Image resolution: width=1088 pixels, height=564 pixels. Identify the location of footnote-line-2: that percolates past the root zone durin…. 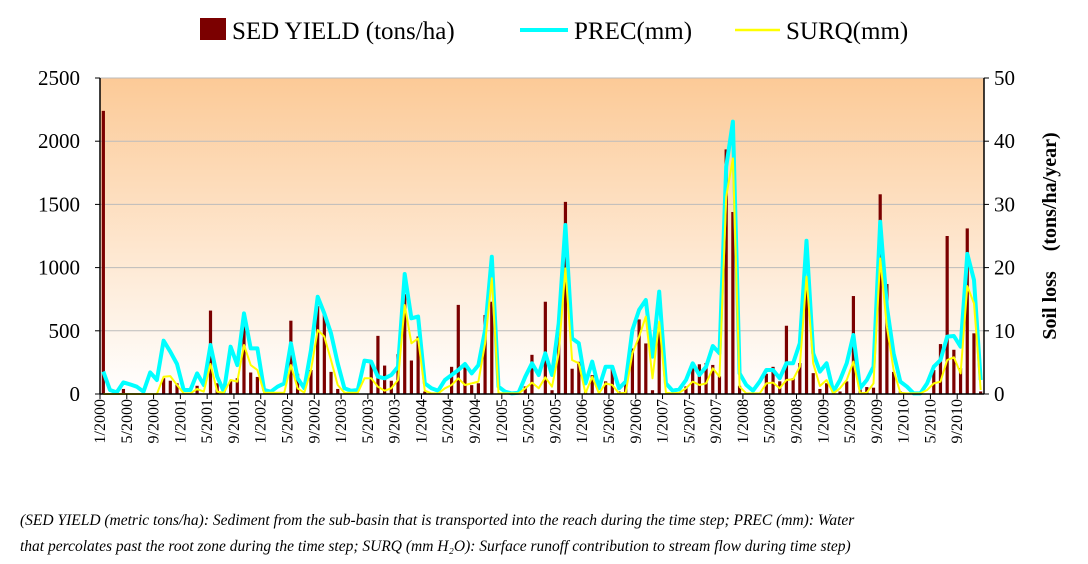
(435, 546).